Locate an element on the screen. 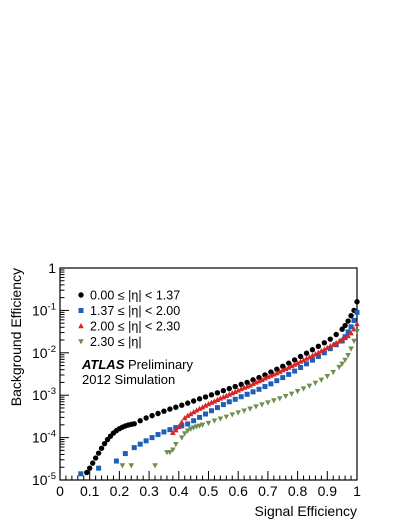 This screenshot has height=524, width=405. legend-item: 0.00 ≤ |η| < 1.37 is located at coordinates (129, 296).